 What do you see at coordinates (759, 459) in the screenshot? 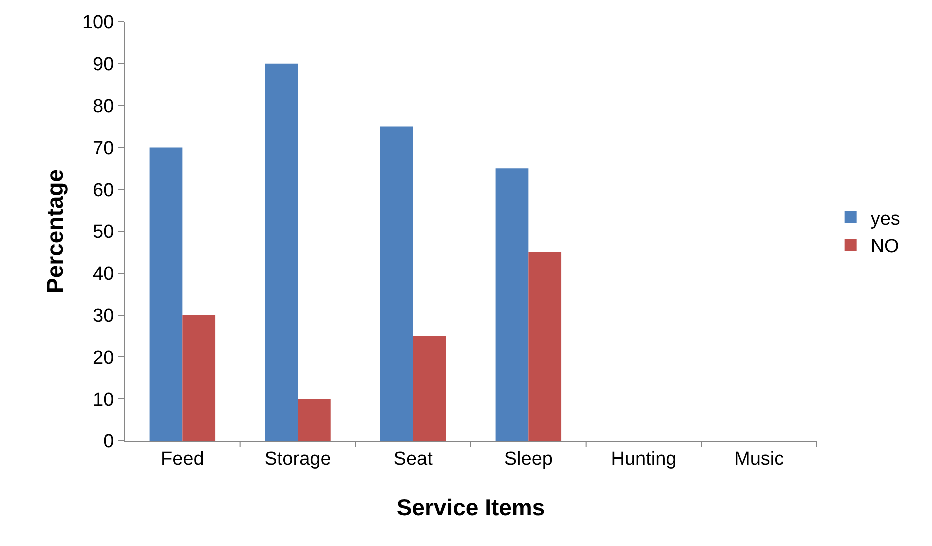
I see `x-tick-label: Music` at bounding box center [759, 459].